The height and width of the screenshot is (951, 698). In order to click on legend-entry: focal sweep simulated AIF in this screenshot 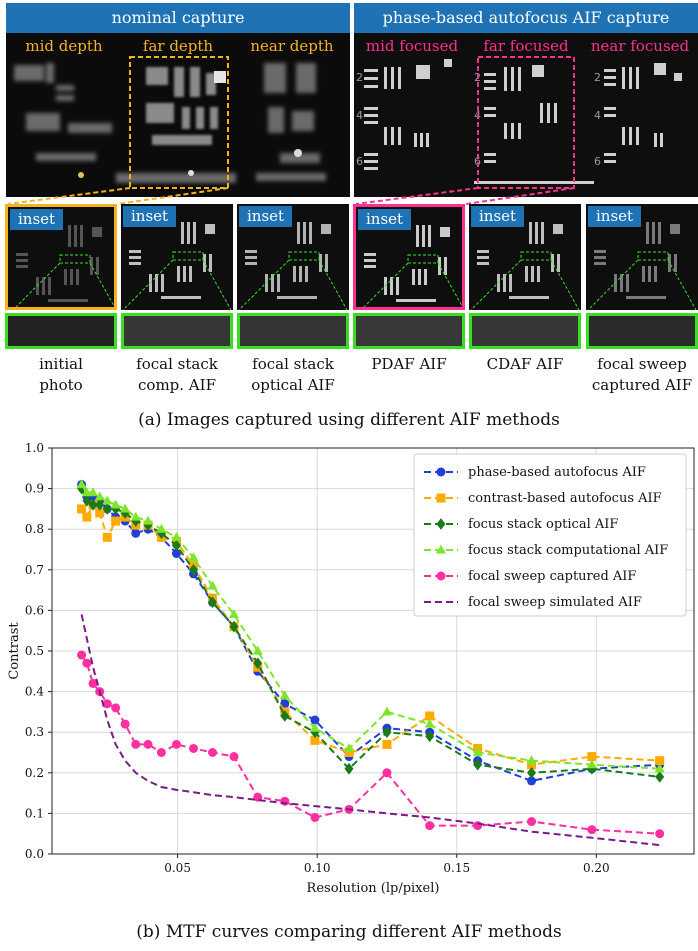, I will do `click(555, 602)`.